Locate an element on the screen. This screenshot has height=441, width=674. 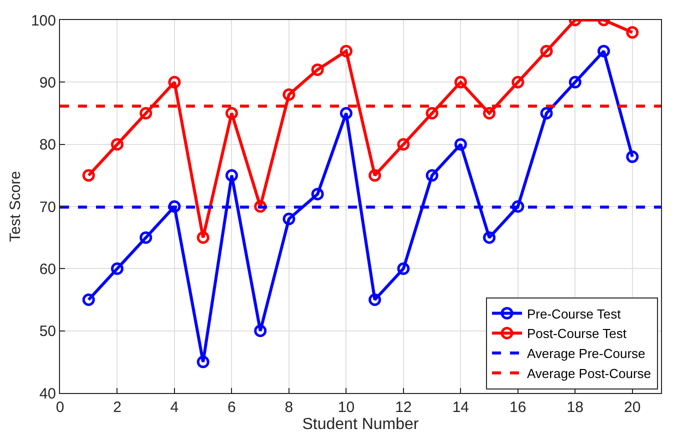
y-tick-label: 50 is located at coordinates (47, 331).